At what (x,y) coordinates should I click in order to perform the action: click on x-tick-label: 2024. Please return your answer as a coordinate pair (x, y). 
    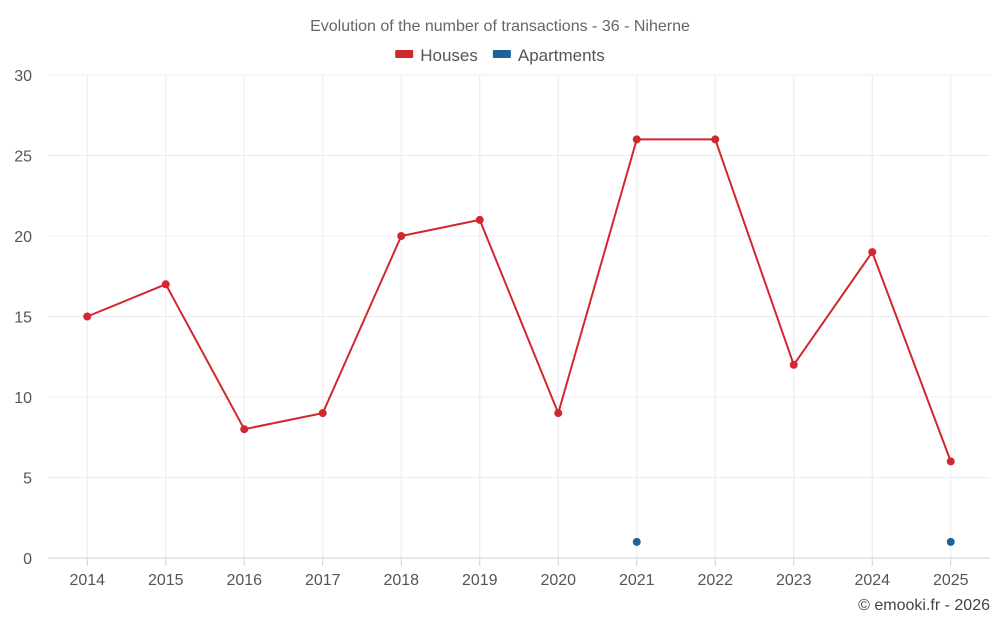
    Looking at the image, I should click on (872, 580).